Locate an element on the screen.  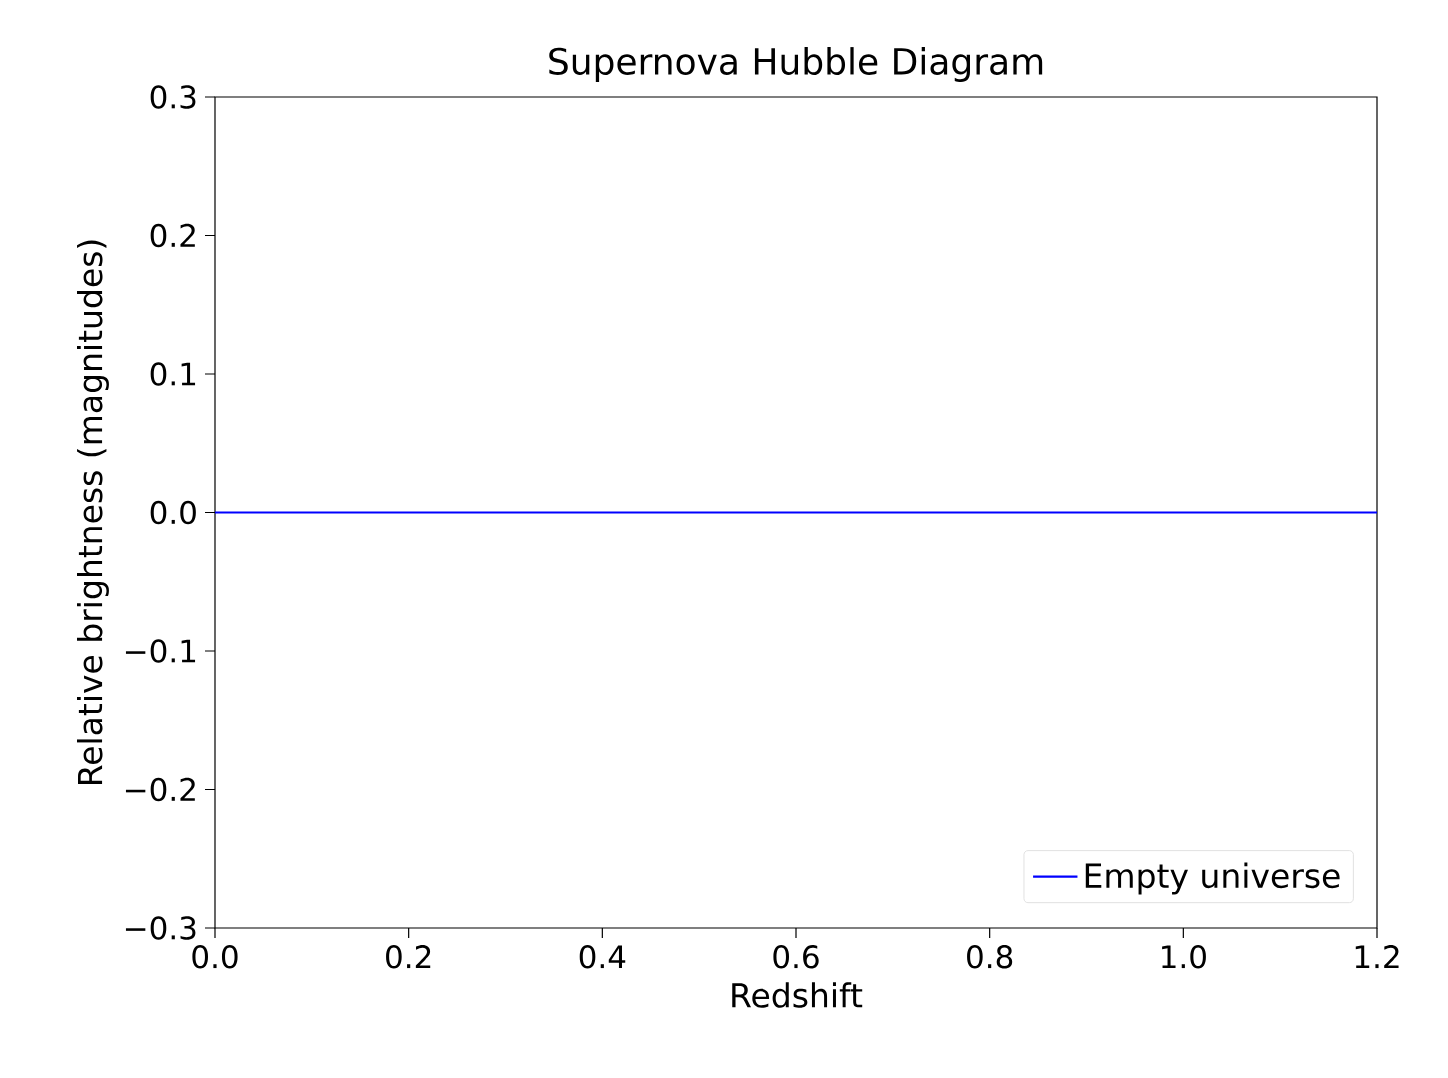
y-tick-label: −0.3 is located at coordinates (160, 928).